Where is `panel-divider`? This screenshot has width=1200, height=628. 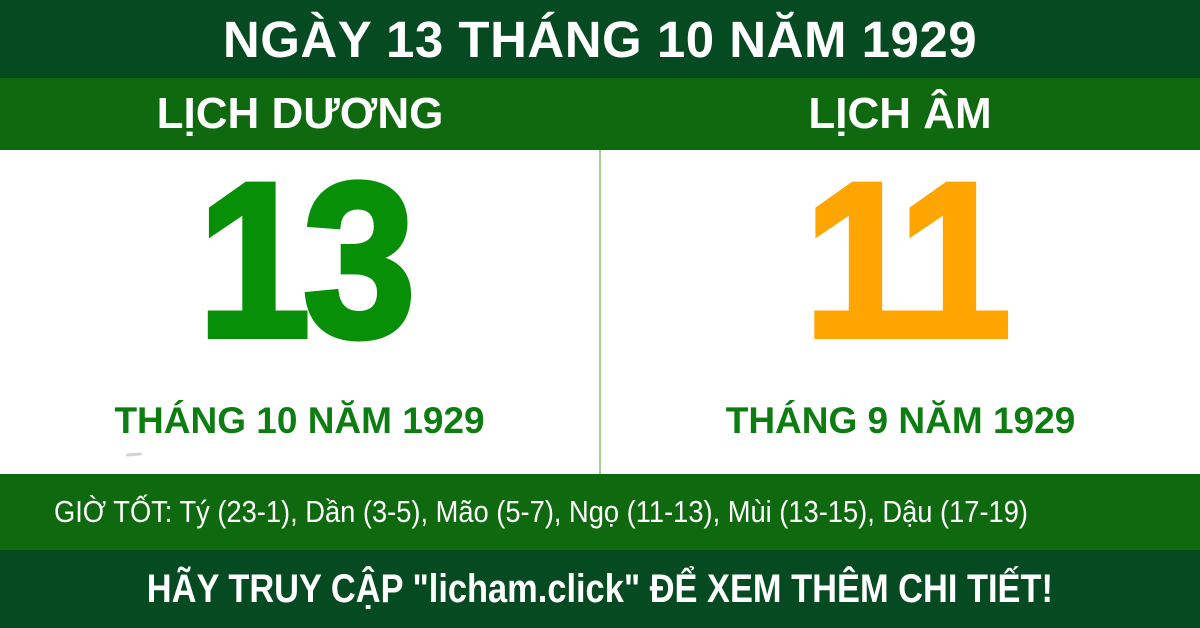
panel-divider is located at coordinates (600, 312).